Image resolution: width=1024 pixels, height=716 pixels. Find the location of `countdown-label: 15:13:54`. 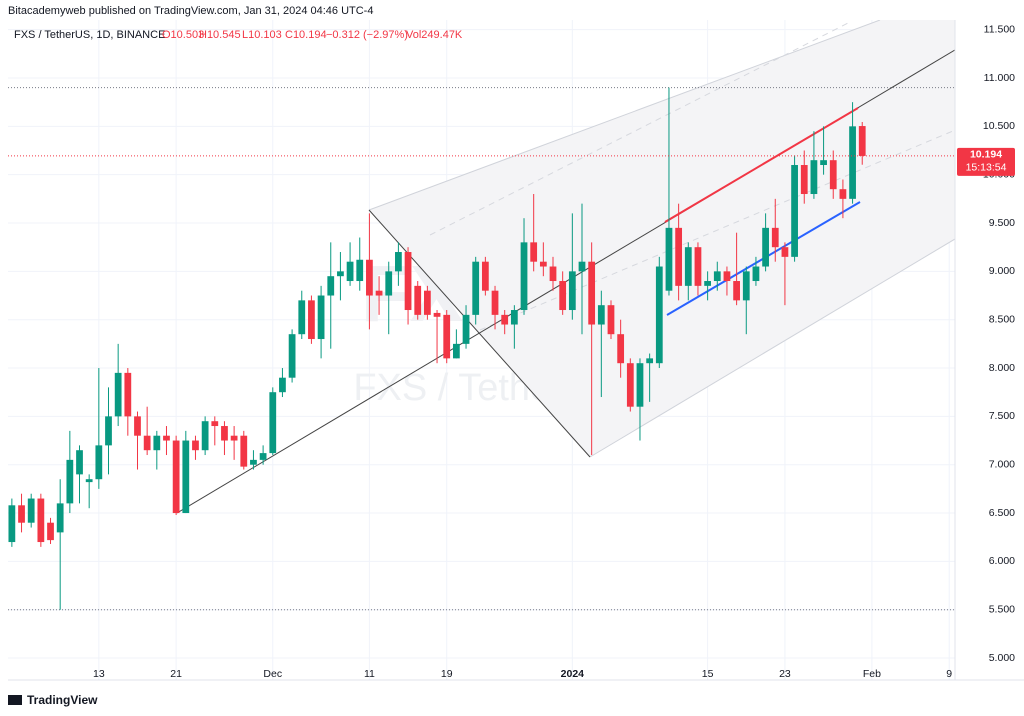

countdown-label: 15:13:54 is located at coordinates (986, 168).